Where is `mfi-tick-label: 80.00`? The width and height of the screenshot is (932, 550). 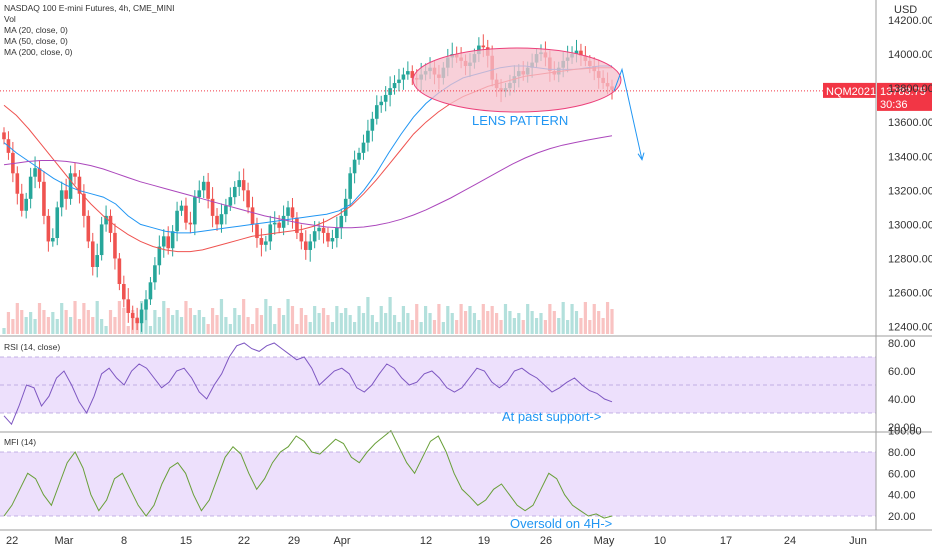
mfi-tick-label: 80.00 is located at coordinates (902, 453).